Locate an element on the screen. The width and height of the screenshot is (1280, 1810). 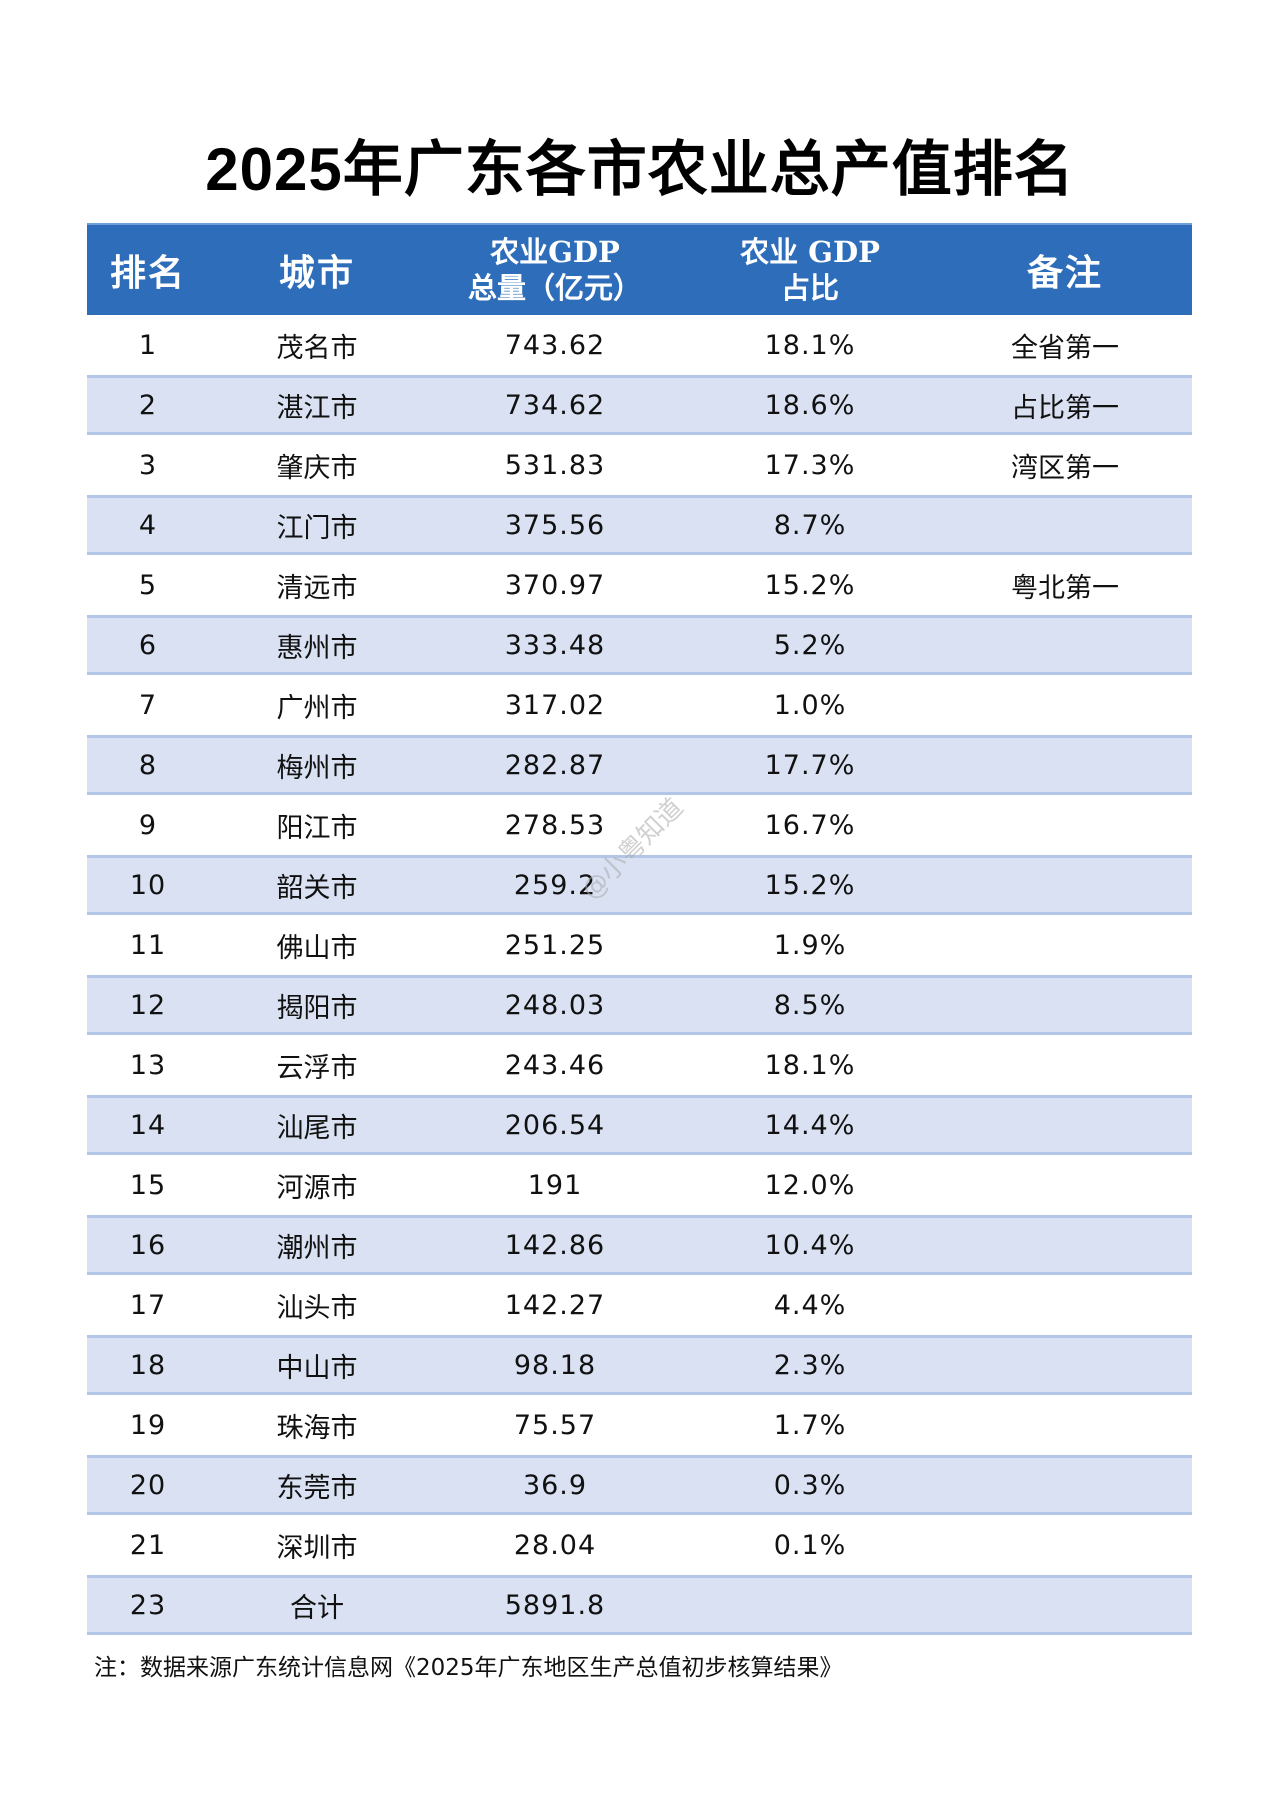
share-cell: 4.4% is located at coordinates (810, 1305).